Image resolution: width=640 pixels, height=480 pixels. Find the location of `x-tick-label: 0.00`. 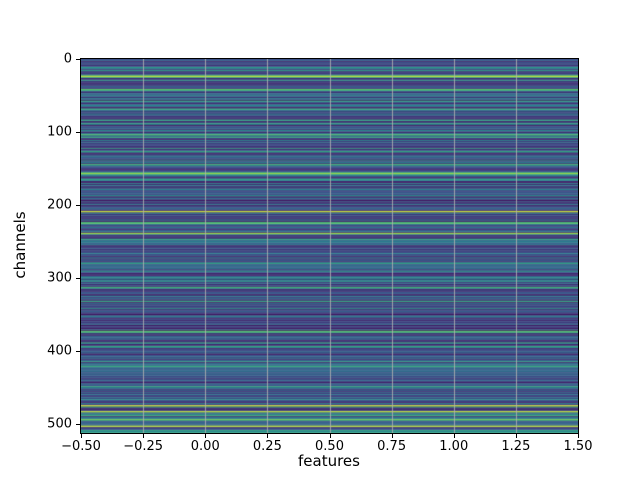

x-tick-label: 0.00 is located at coordinates (205, 446).